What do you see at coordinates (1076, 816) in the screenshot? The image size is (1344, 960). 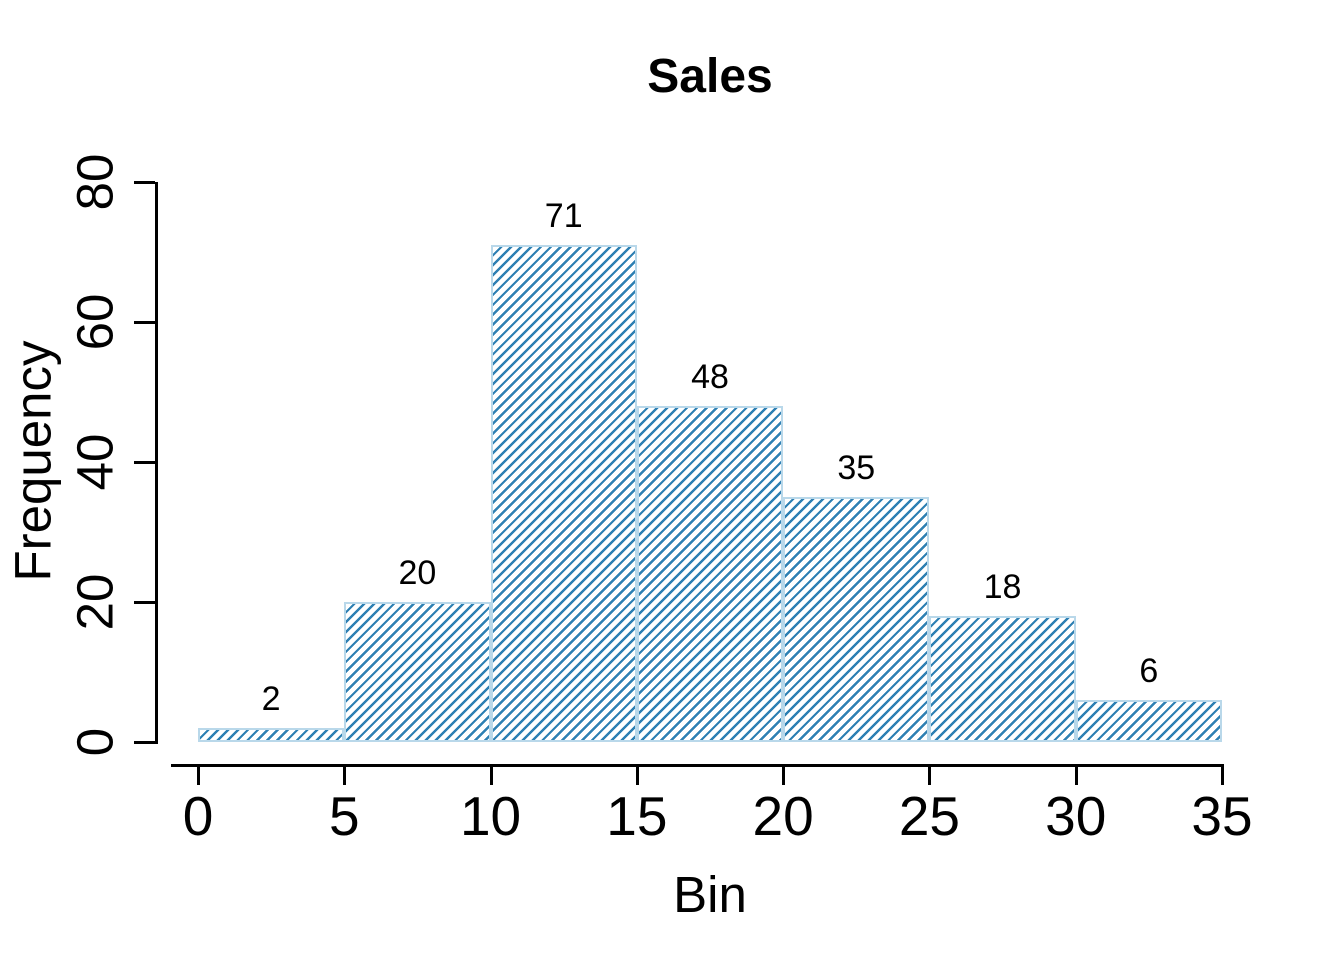 I see `x-tick-label: 30` at bounding box center [1076, 816].